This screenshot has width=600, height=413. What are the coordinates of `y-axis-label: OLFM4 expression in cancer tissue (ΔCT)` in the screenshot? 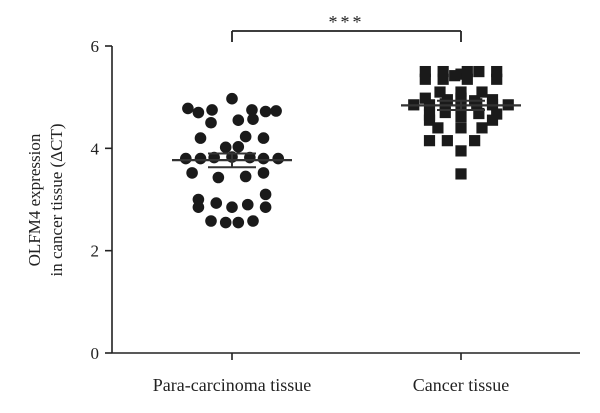 It's located at (45, 199).